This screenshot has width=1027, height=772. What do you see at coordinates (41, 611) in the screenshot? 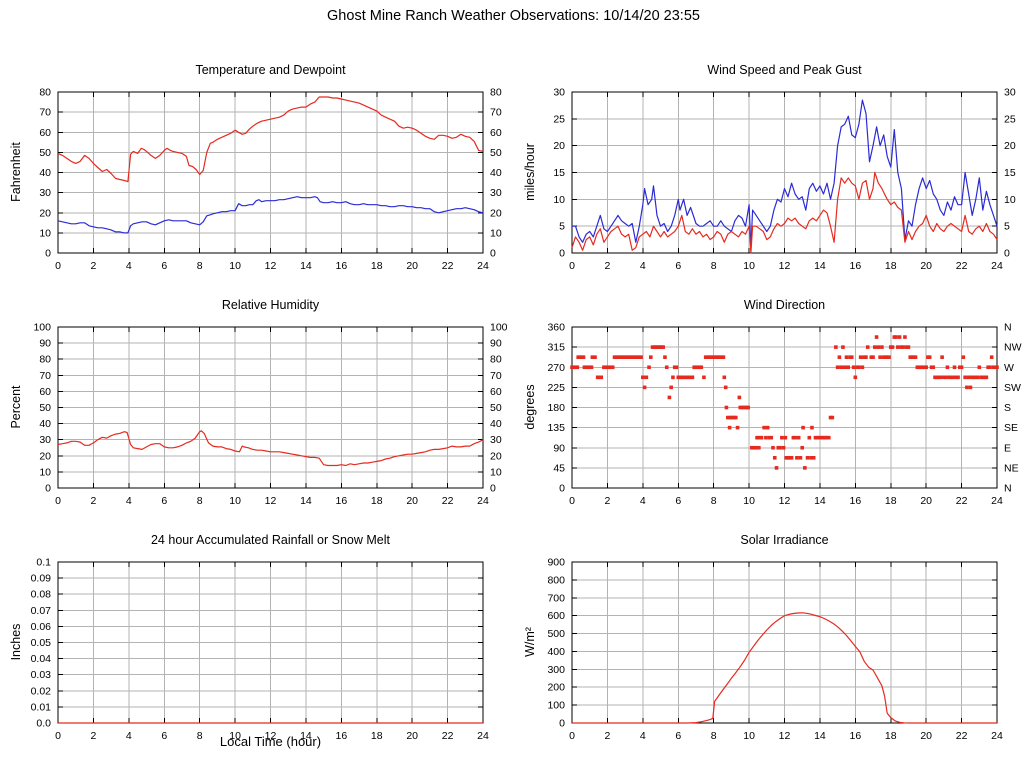
I see `svg-text: 0.07` at bounding box center [41, 611].